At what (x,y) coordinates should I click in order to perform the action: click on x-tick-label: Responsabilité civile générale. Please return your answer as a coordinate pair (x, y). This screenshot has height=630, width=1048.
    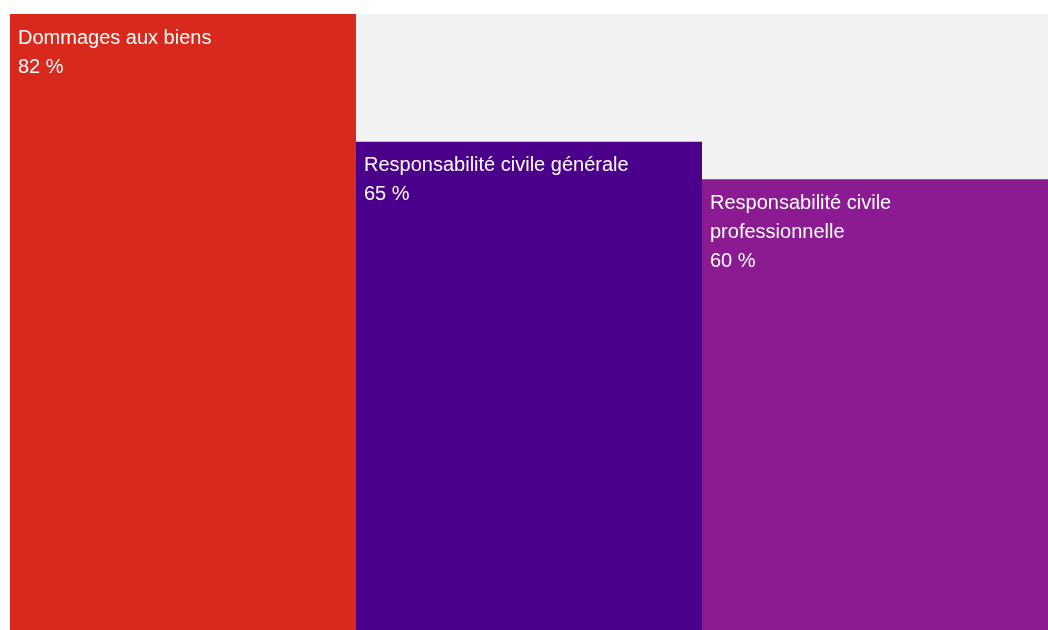
    Looking at the image, I should click on (496, 164).